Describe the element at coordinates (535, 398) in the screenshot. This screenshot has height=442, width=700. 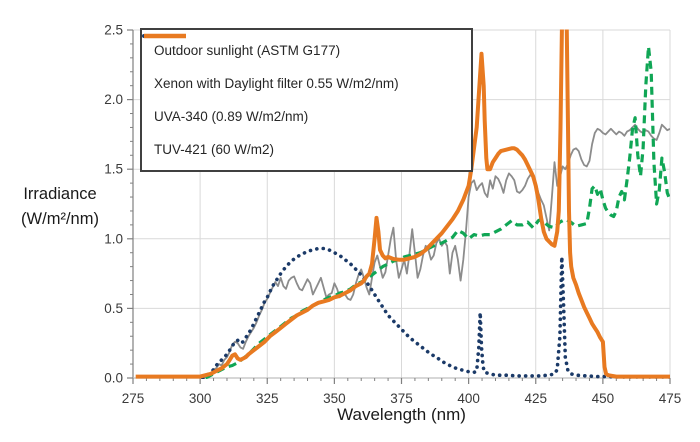
I see `x-tick-label: 425` at that location.